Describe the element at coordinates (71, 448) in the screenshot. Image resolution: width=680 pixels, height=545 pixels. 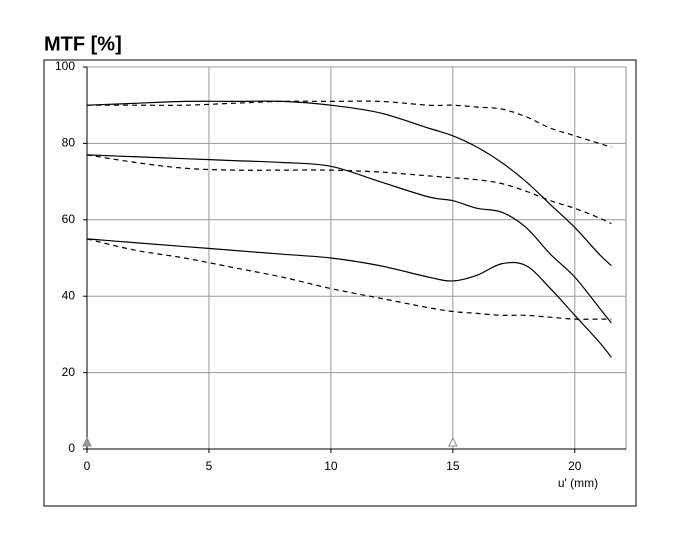
I see `y-tick-label: 0` at that location.